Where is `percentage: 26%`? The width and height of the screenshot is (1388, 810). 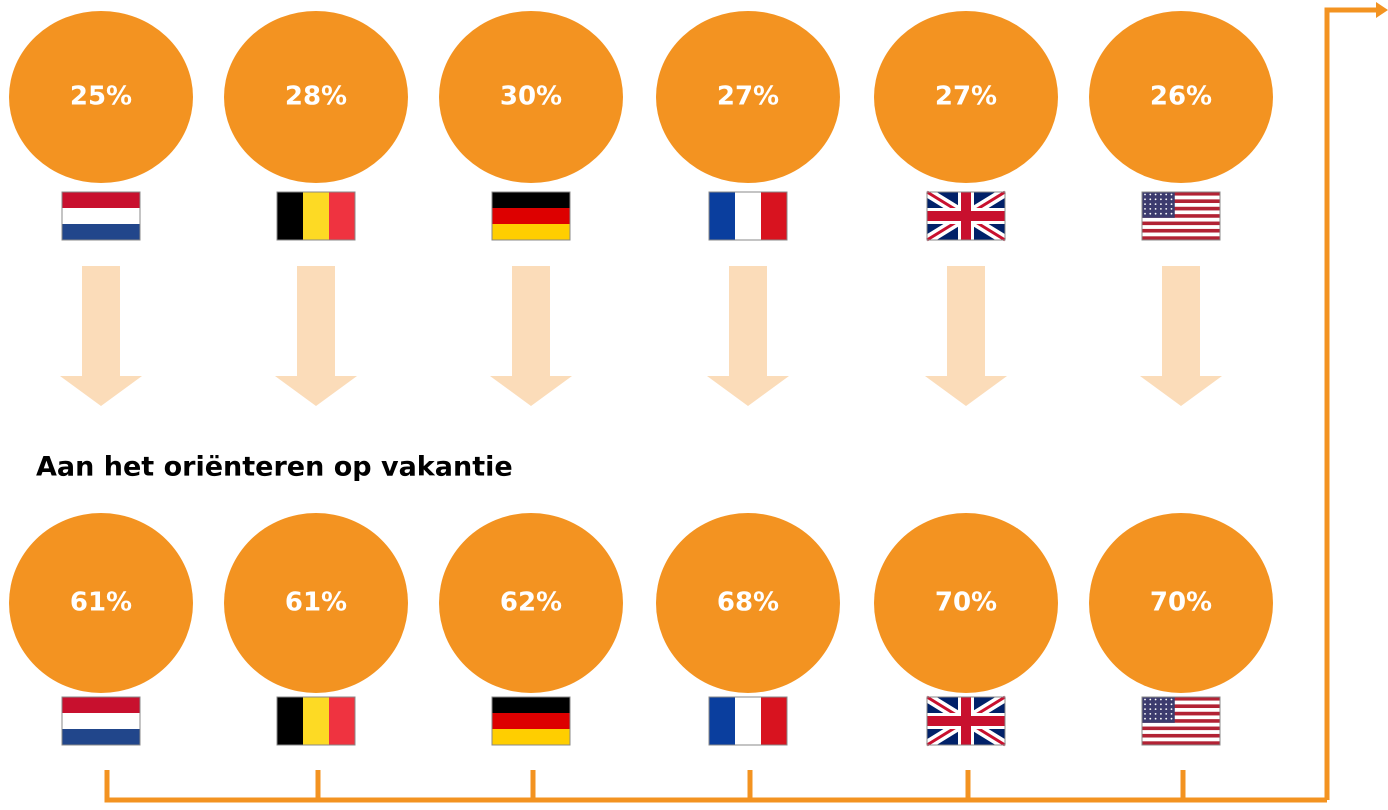 percentage: 26% is located at coordinates (1181, 97).